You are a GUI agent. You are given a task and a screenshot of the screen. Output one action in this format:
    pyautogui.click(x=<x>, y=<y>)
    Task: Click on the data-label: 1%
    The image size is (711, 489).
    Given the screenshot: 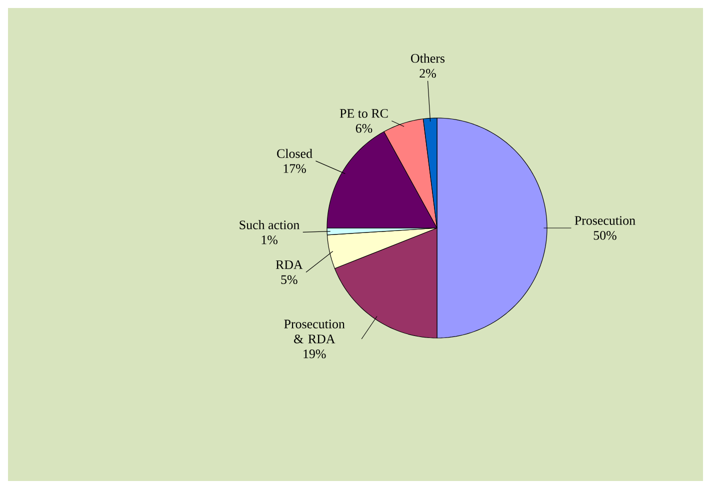 What is the action you would take?
    pyautogui.click(x=270, y=239)
    